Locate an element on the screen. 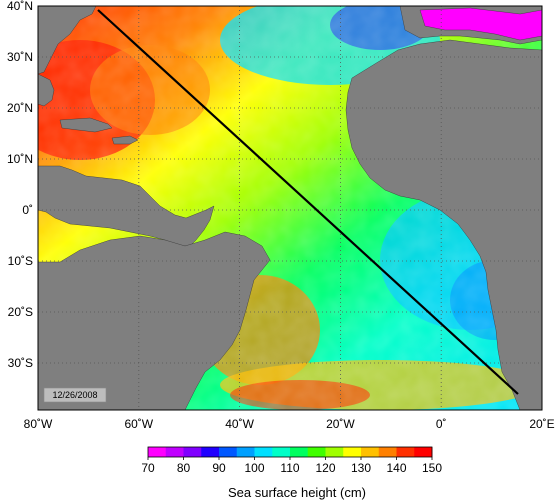 This screenshot has width=557, height=501. latitude-tick-label: 20˚S is located at coordinates (20, 312).